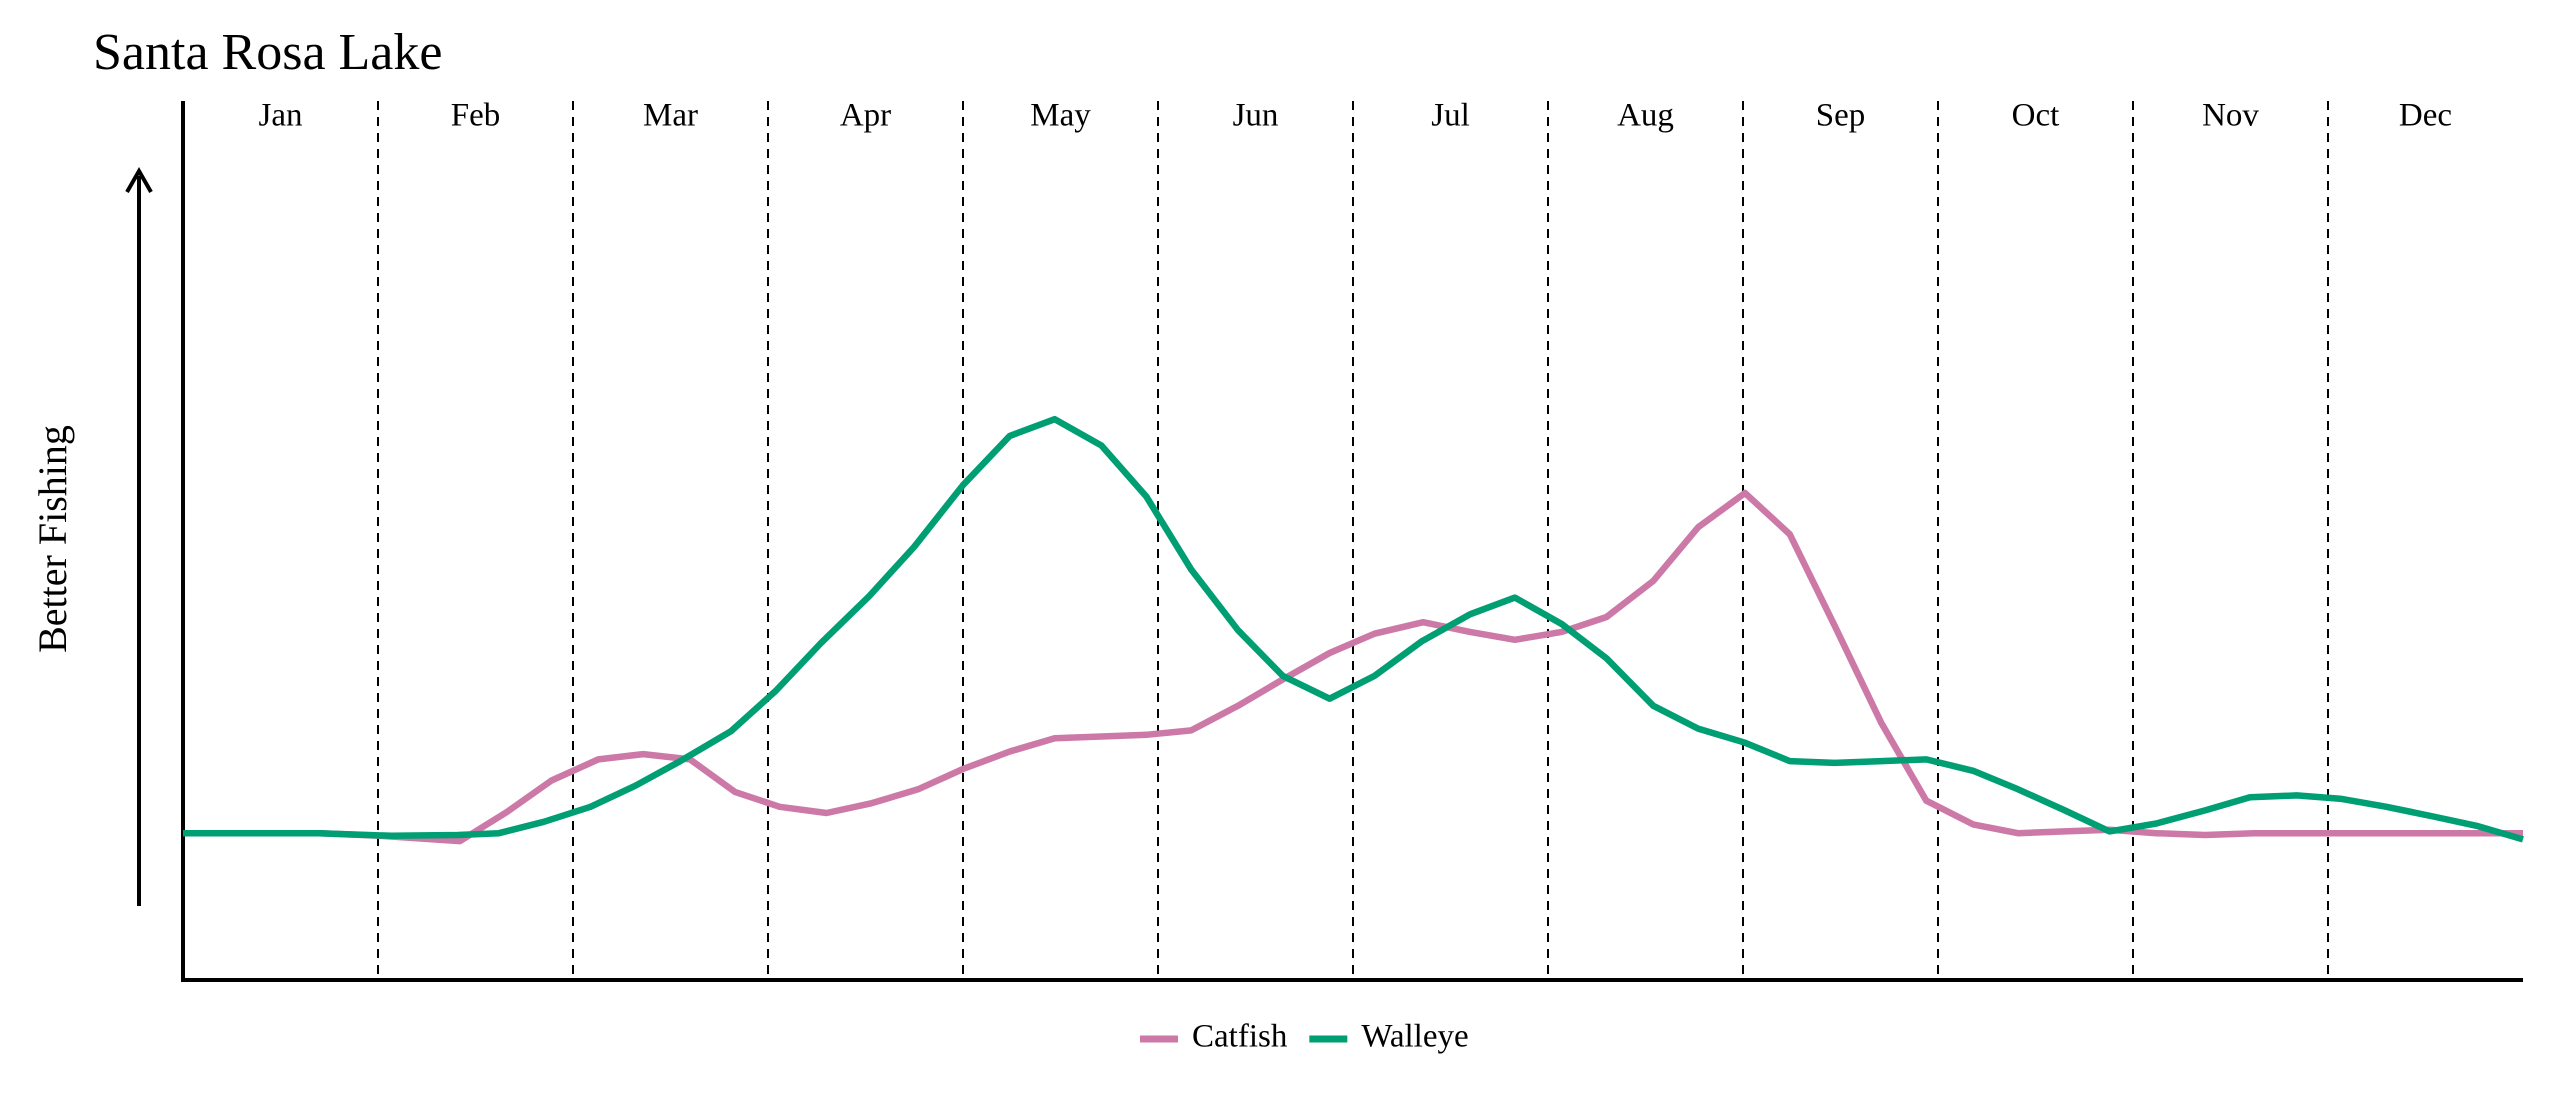 This screenshot has height=1097, width=2560. I want to click on x-tick-label: May, so click(1060, 116).